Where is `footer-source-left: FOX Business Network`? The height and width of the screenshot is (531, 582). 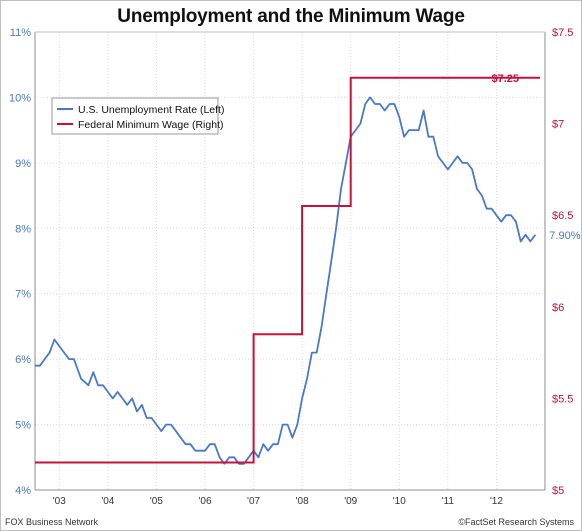
footer-source-left: FOX Business Network is located at coordinates (52, 522).